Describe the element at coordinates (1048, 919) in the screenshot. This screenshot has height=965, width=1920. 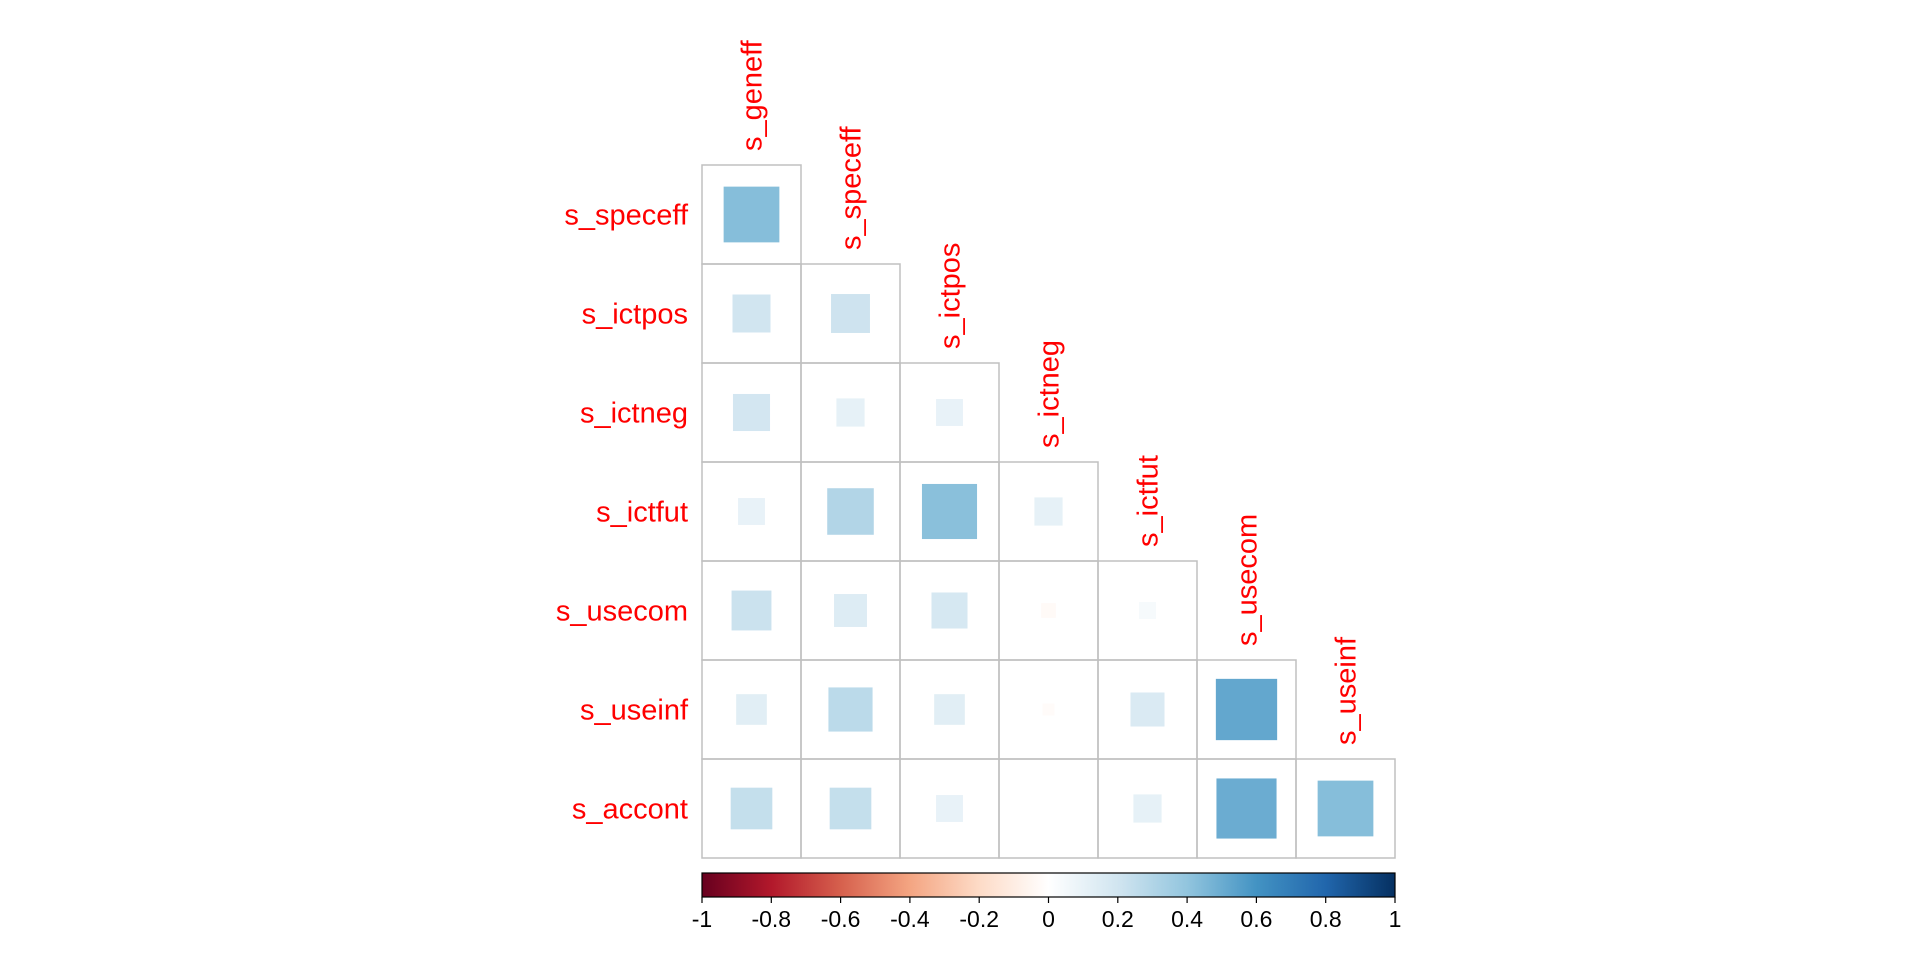
I see `color-bar-tick-label: 0` at that location.